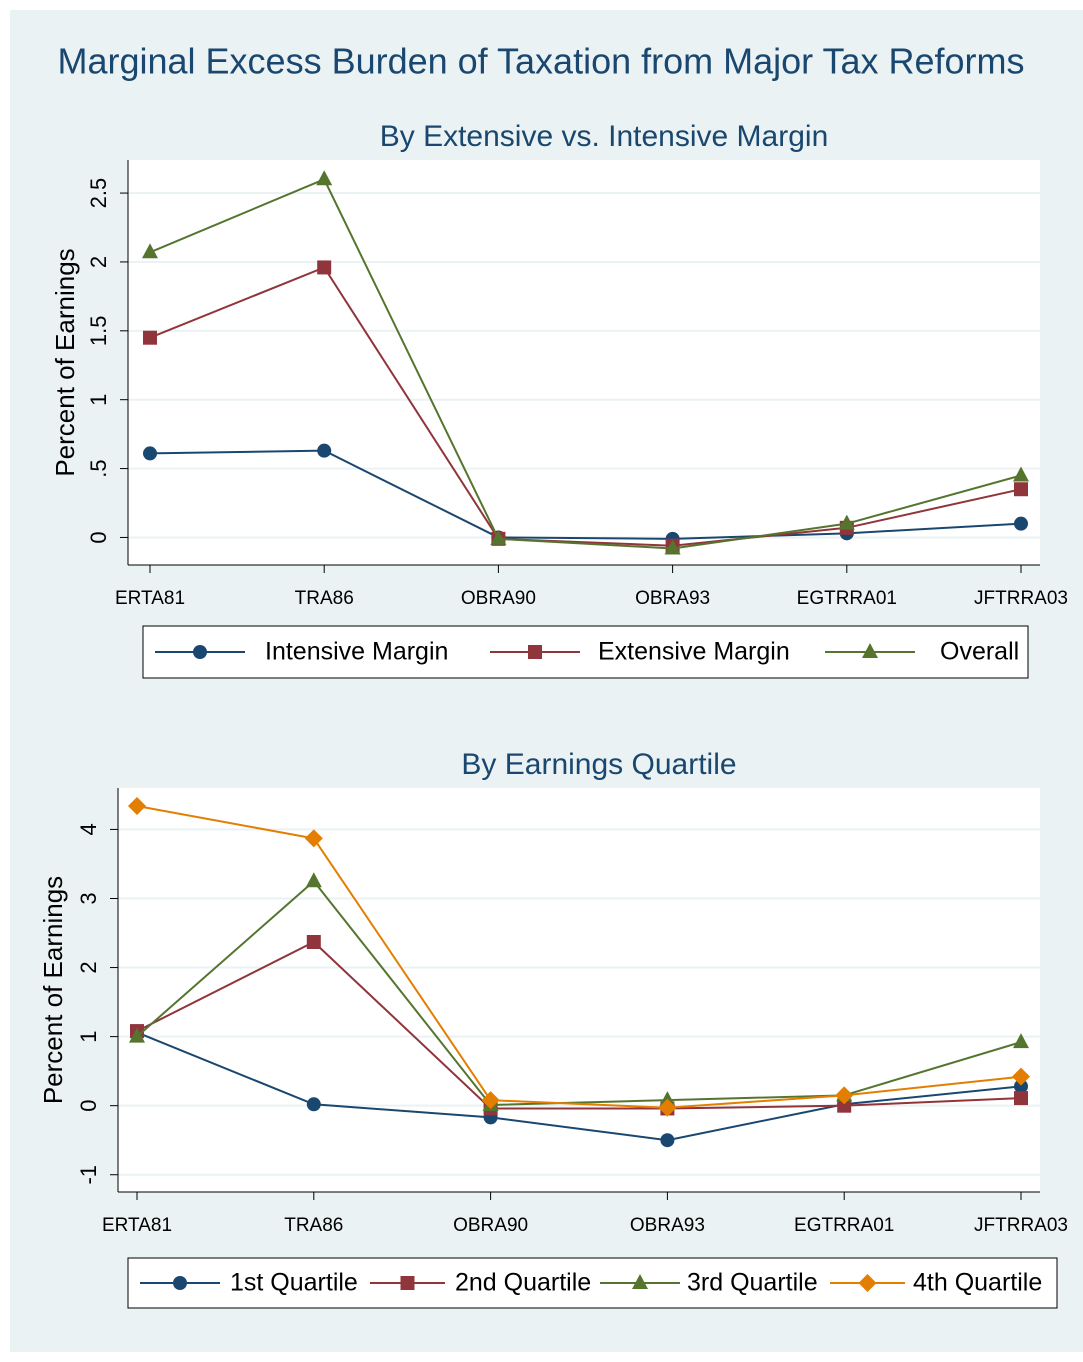 This screenshot has width=1083, height=1362. What do you see at coordinates (88, 829) in the screenshot?
I see `y-tick-label: 4` at bounding box center [88, 829].